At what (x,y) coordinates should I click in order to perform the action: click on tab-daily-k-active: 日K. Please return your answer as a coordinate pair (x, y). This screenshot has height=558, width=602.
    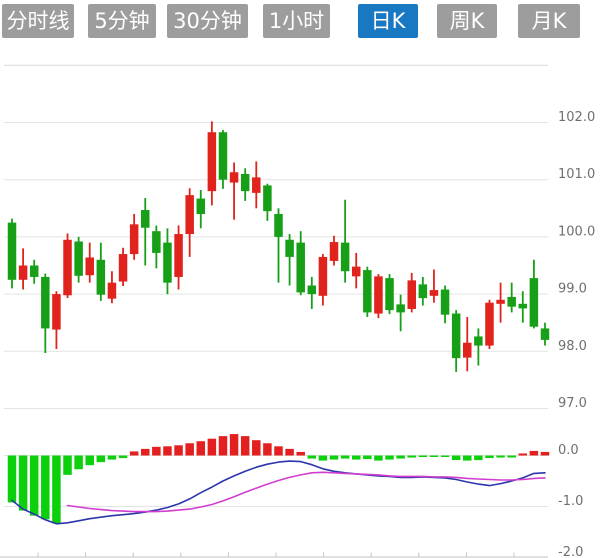
    Looking at the image, I should click on (388, 21).